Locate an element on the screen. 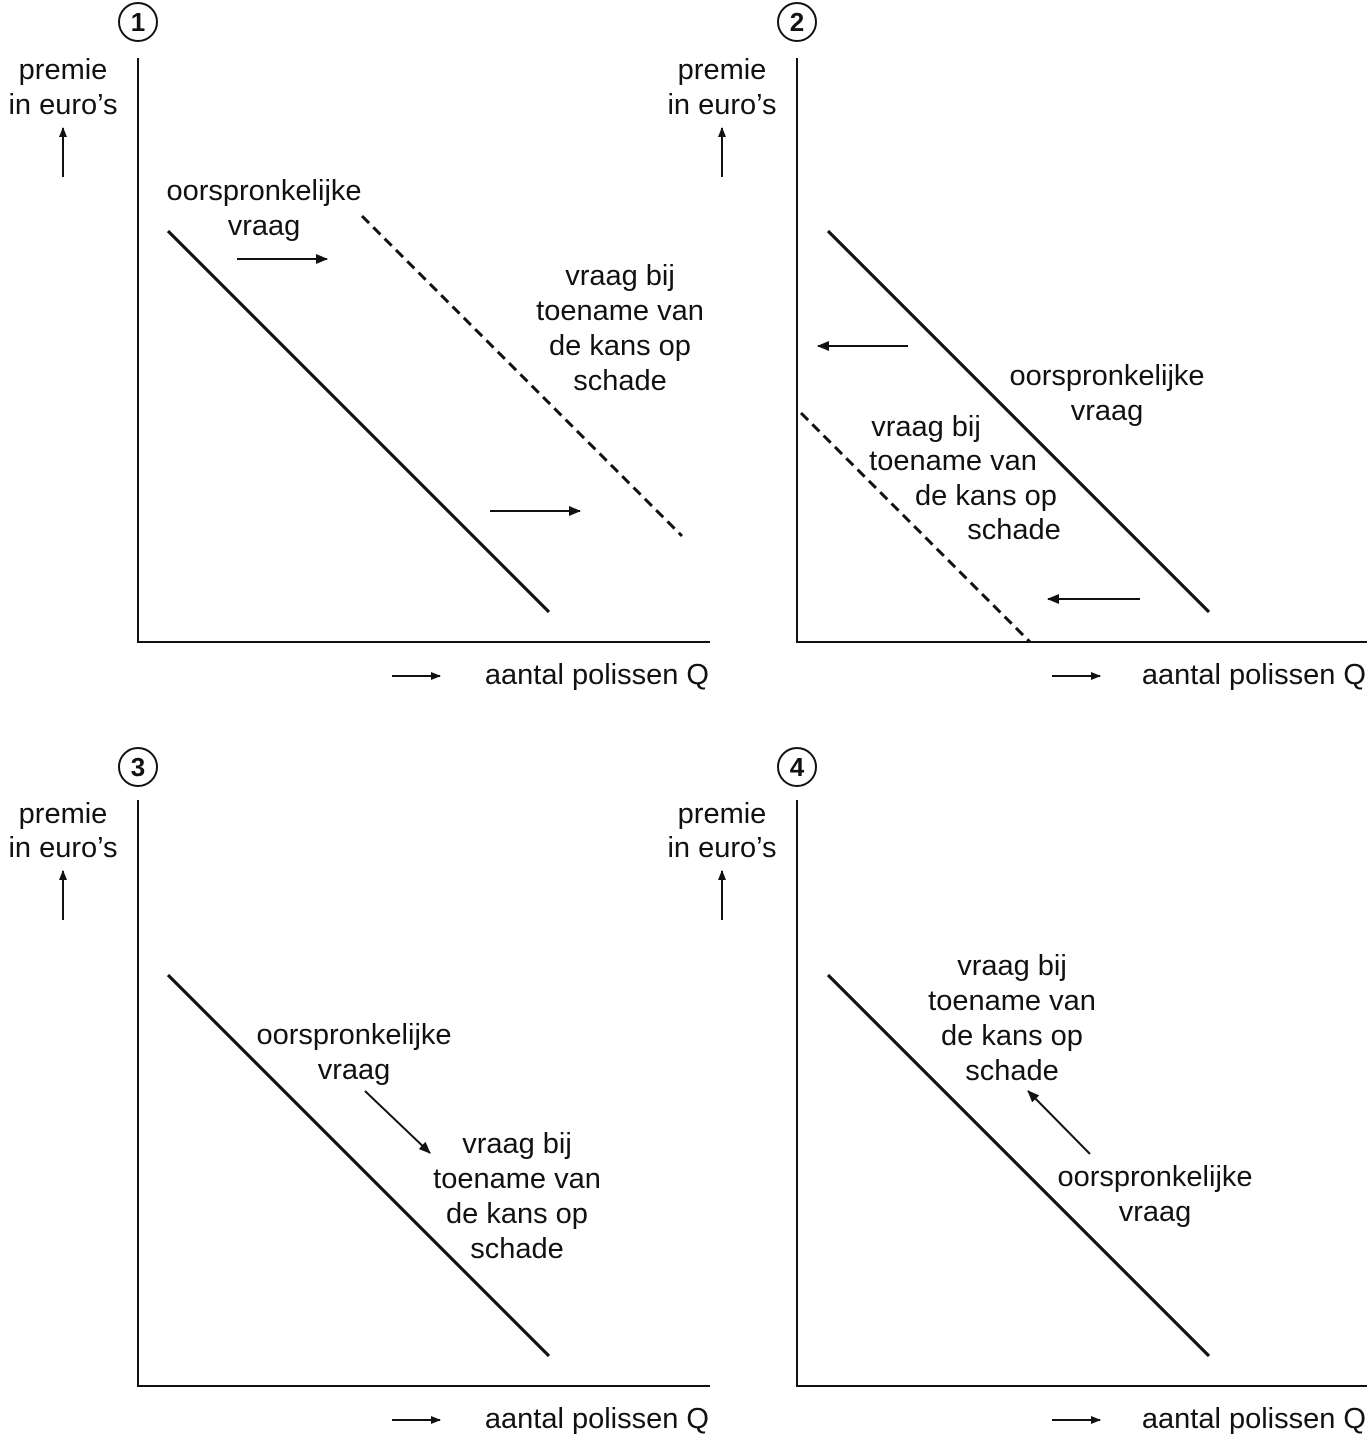 This screenshot has height=1440, width=1369. panel-3-new-label-line-3: de kans op is located at coordinates (517, 1214).